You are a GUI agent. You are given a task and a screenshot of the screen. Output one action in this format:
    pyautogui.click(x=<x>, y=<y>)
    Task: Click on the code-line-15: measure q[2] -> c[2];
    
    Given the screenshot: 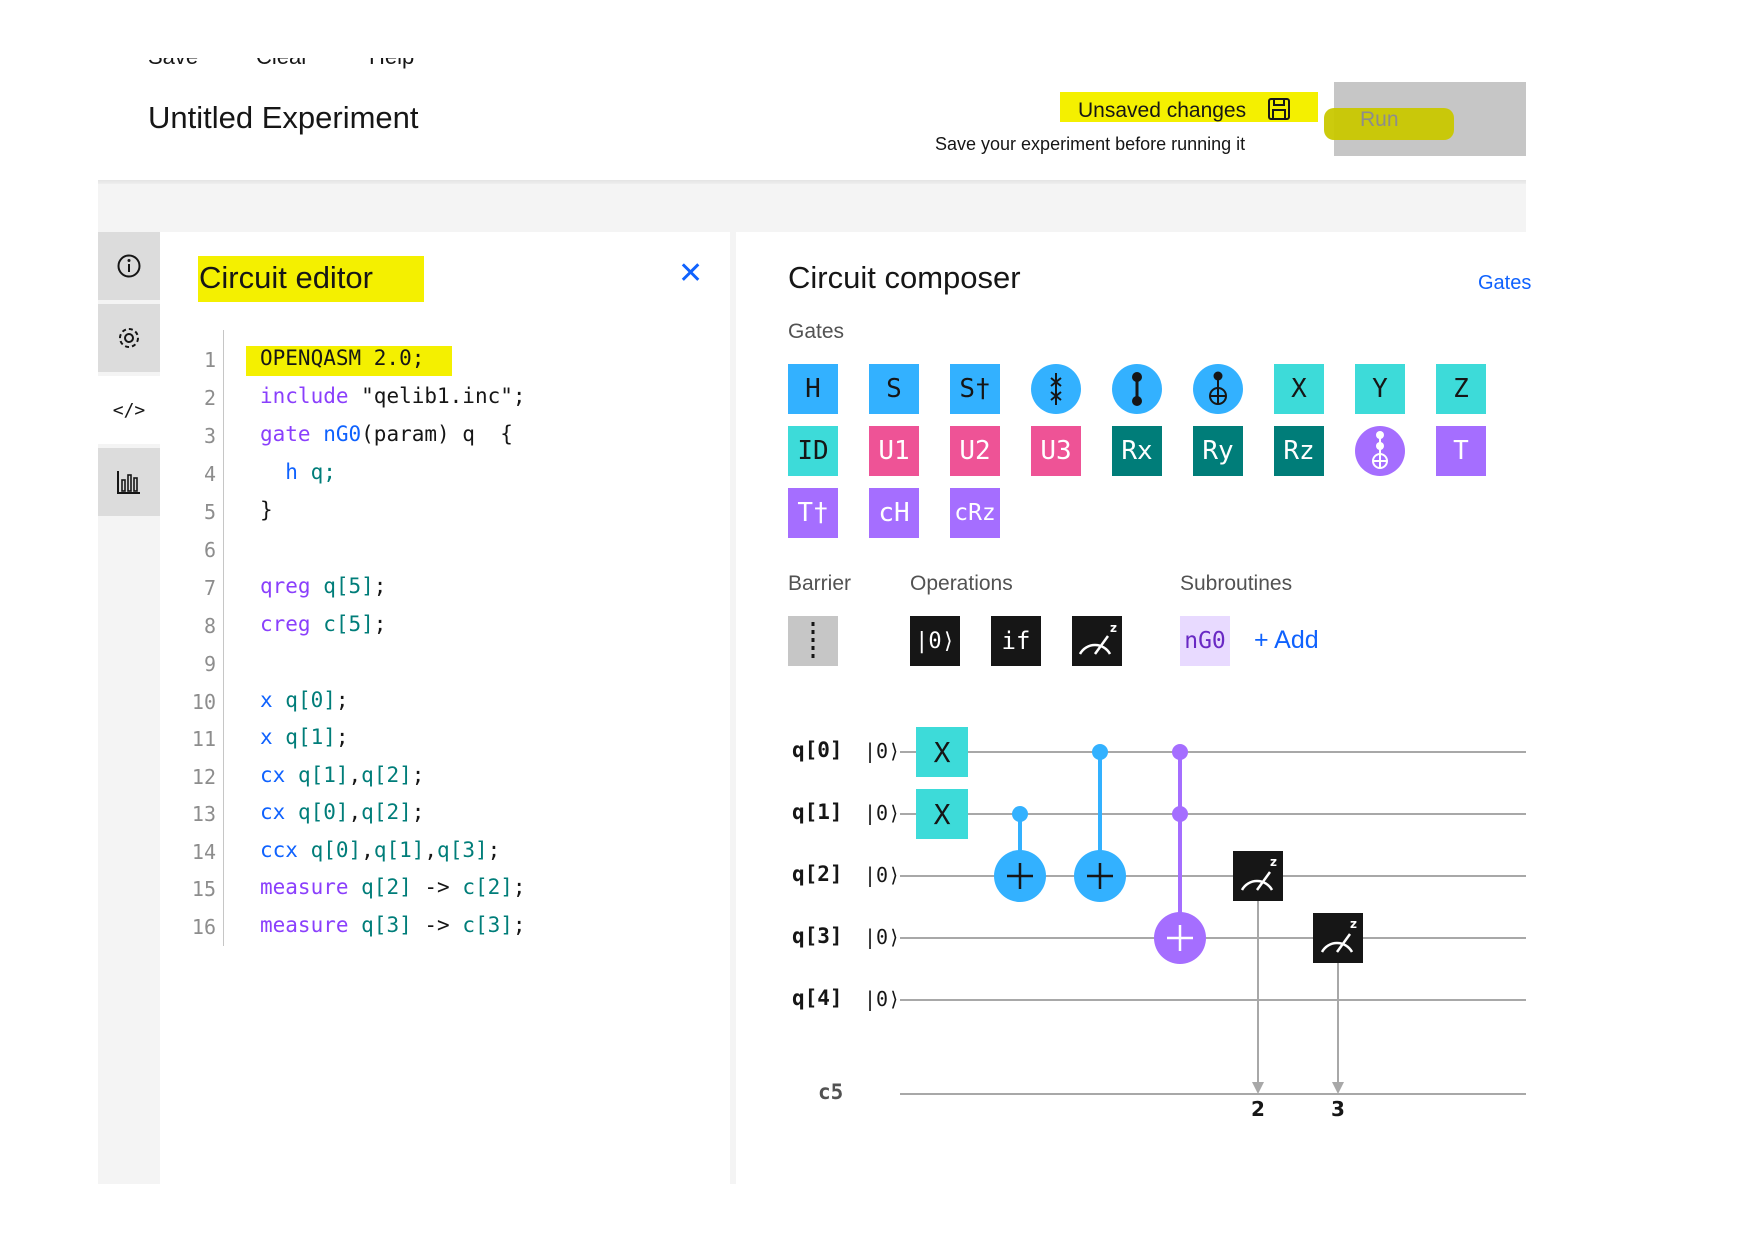 What is the action you would take?
    pyautogui.click(x=393, y=887)
    